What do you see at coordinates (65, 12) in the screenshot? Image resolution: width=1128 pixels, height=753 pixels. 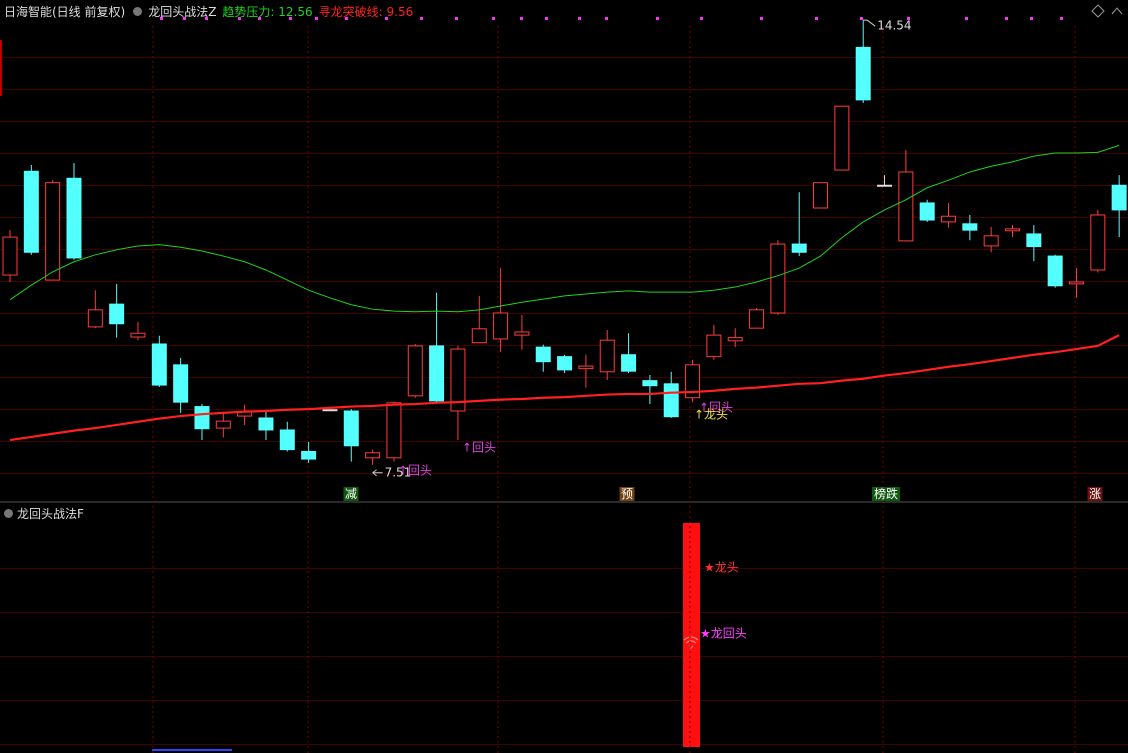 I see `stock-title: 日海智能(日线 前复权)` at bounding box center [65, 12].